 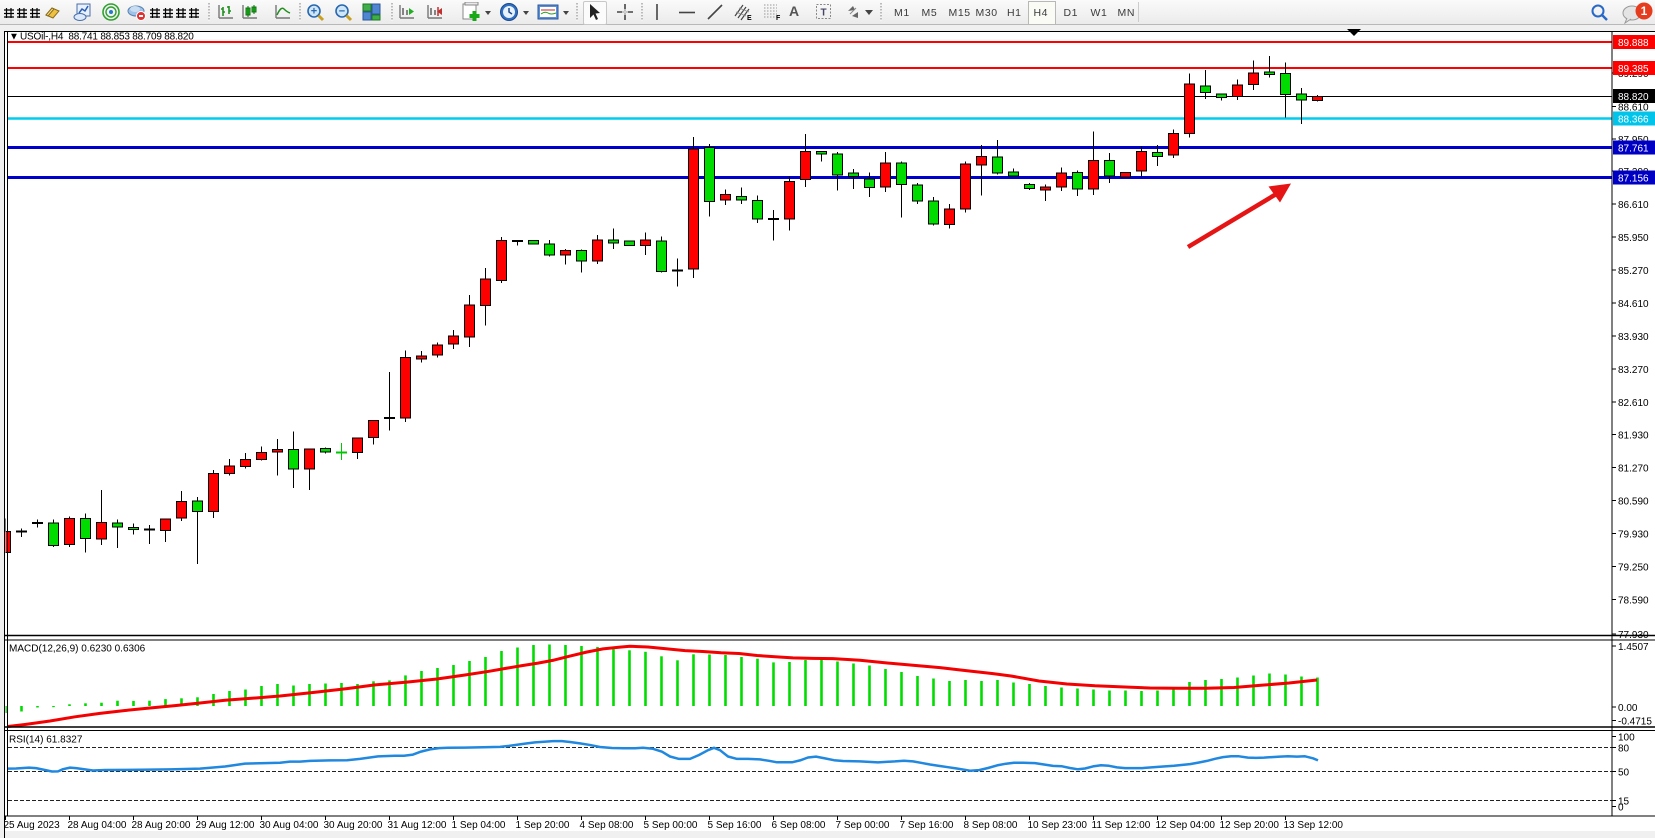 I want to click on svg-text: 78.590, so click(x=1633, y=601).